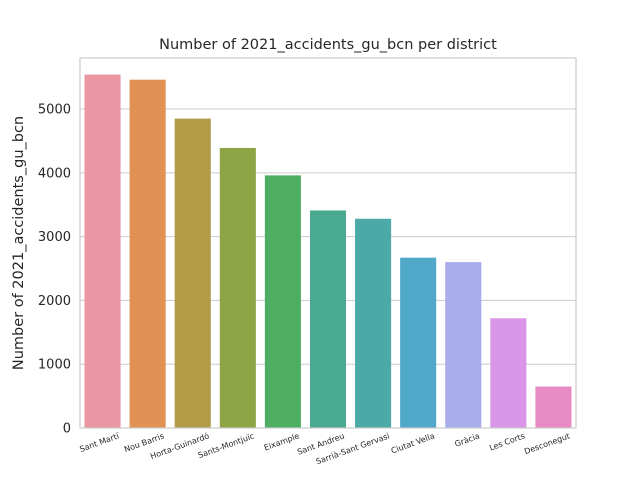 Image resolution: width=640 pixels, height=480 pixels. Describe the element at coordinates (54, 173) in the screenshot. I see `y-tick-label: 4000` at that location.